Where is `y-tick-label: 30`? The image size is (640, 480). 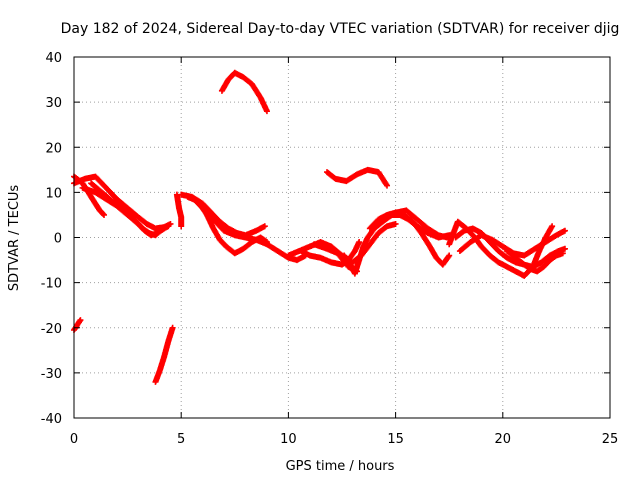 y-tick-label: 30 is located at coordinates (53, 103).